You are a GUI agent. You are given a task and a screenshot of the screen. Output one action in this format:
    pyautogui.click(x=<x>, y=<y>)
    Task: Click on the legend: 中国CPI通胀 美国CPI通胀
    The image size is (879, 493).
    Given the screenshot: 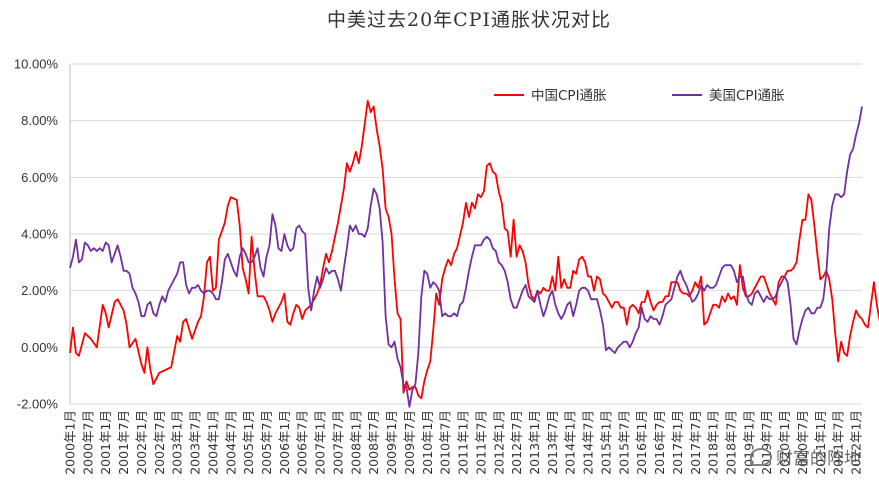 What is the action you would take?
    pyautogui.click(x=639, y=96)
    